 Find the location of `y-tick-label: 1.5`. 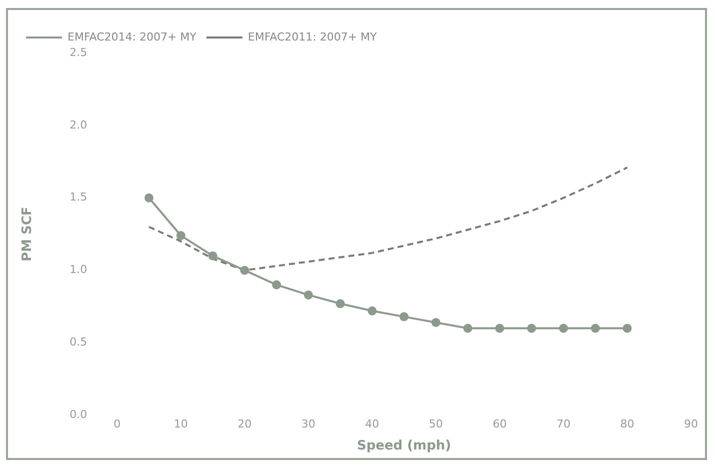

y-tick-label: 1.5 is located at coordinates (79, 197).